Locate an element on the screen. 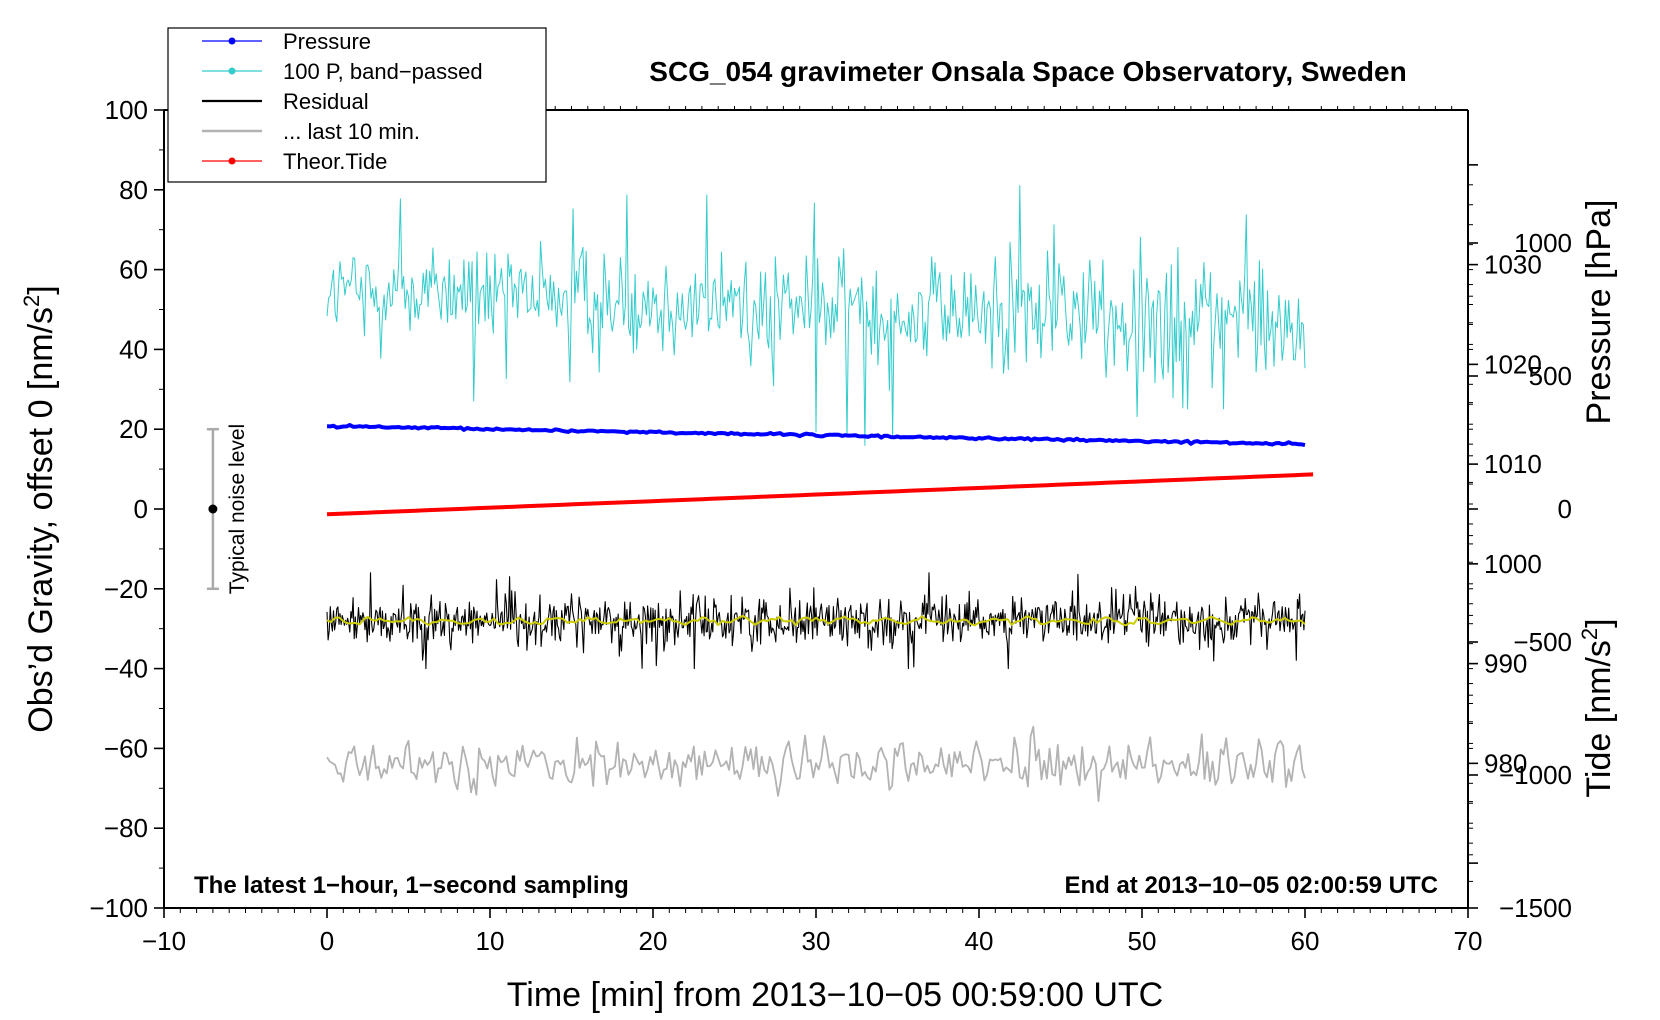 This screenshot has height=1020, width=1660. y-tick-label: −60 is located at coordinates (126, 748).